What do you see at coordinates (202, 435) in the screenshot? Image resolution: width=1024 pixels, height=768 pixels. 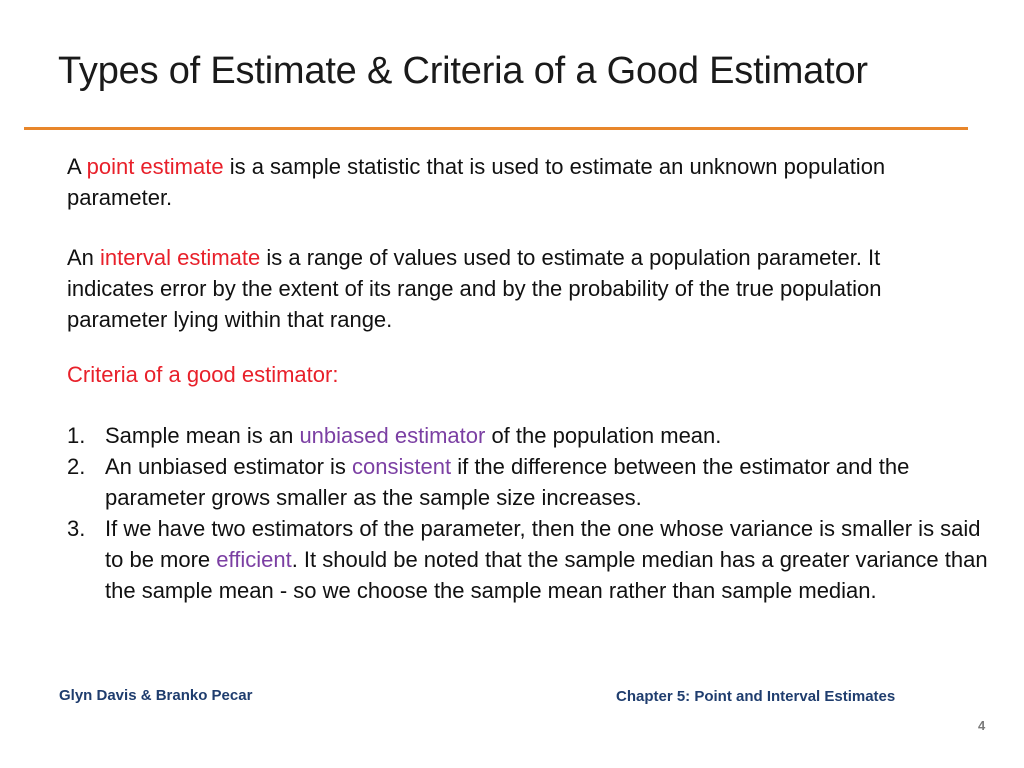 I see `criteria-item-text-before: Sample mean is an` at bounding box center [202, 435].